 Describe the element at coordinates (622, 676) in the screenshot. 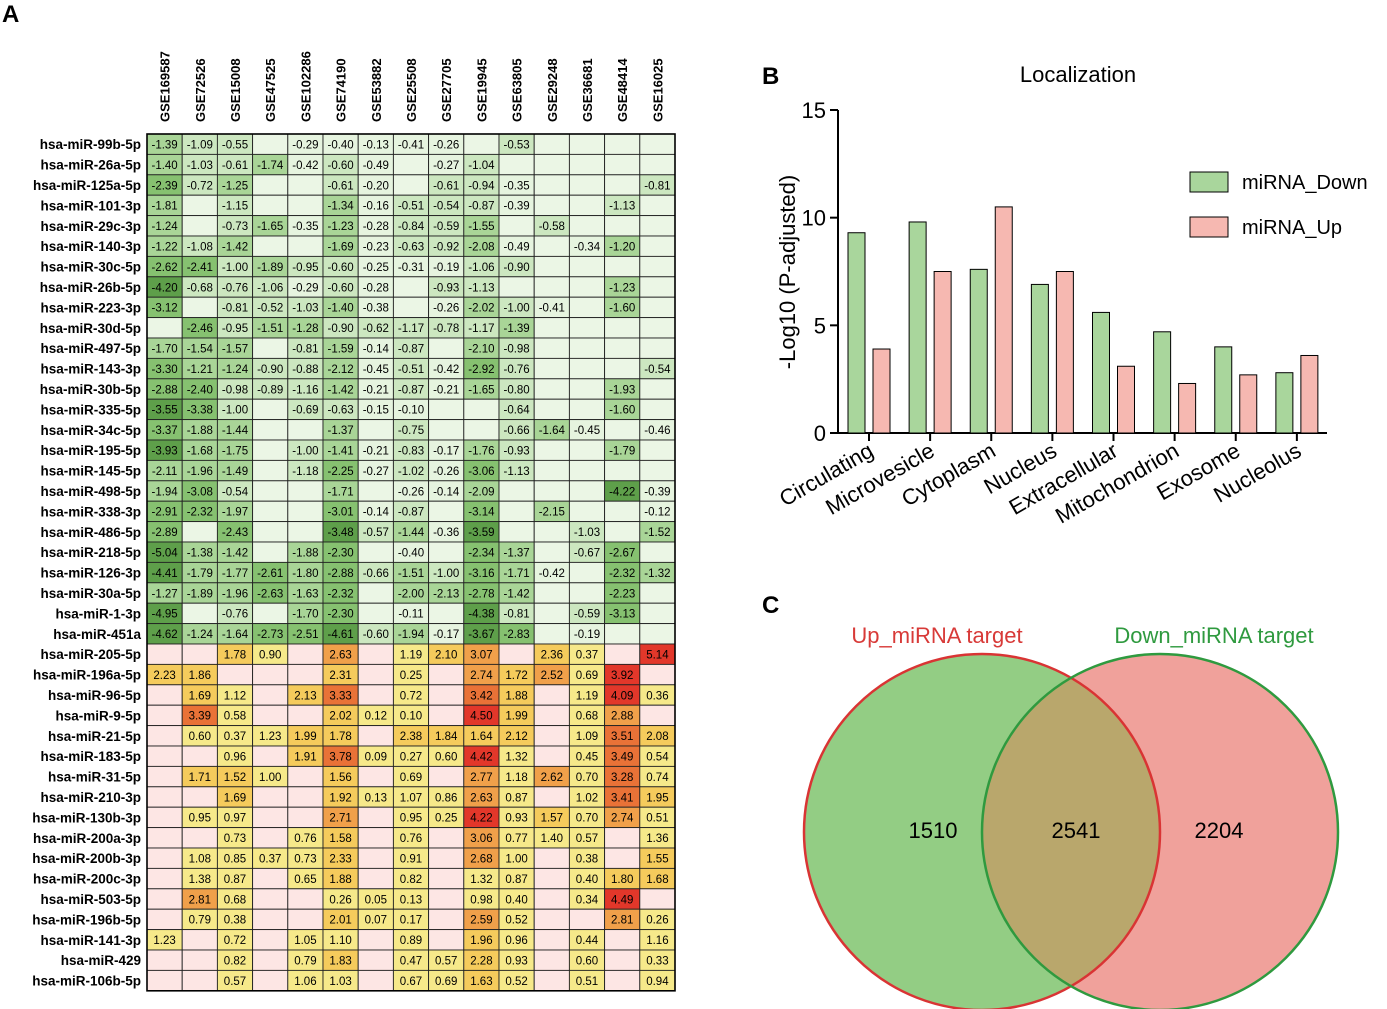

I see `heatmap-cell-value: 3.92` at that location.